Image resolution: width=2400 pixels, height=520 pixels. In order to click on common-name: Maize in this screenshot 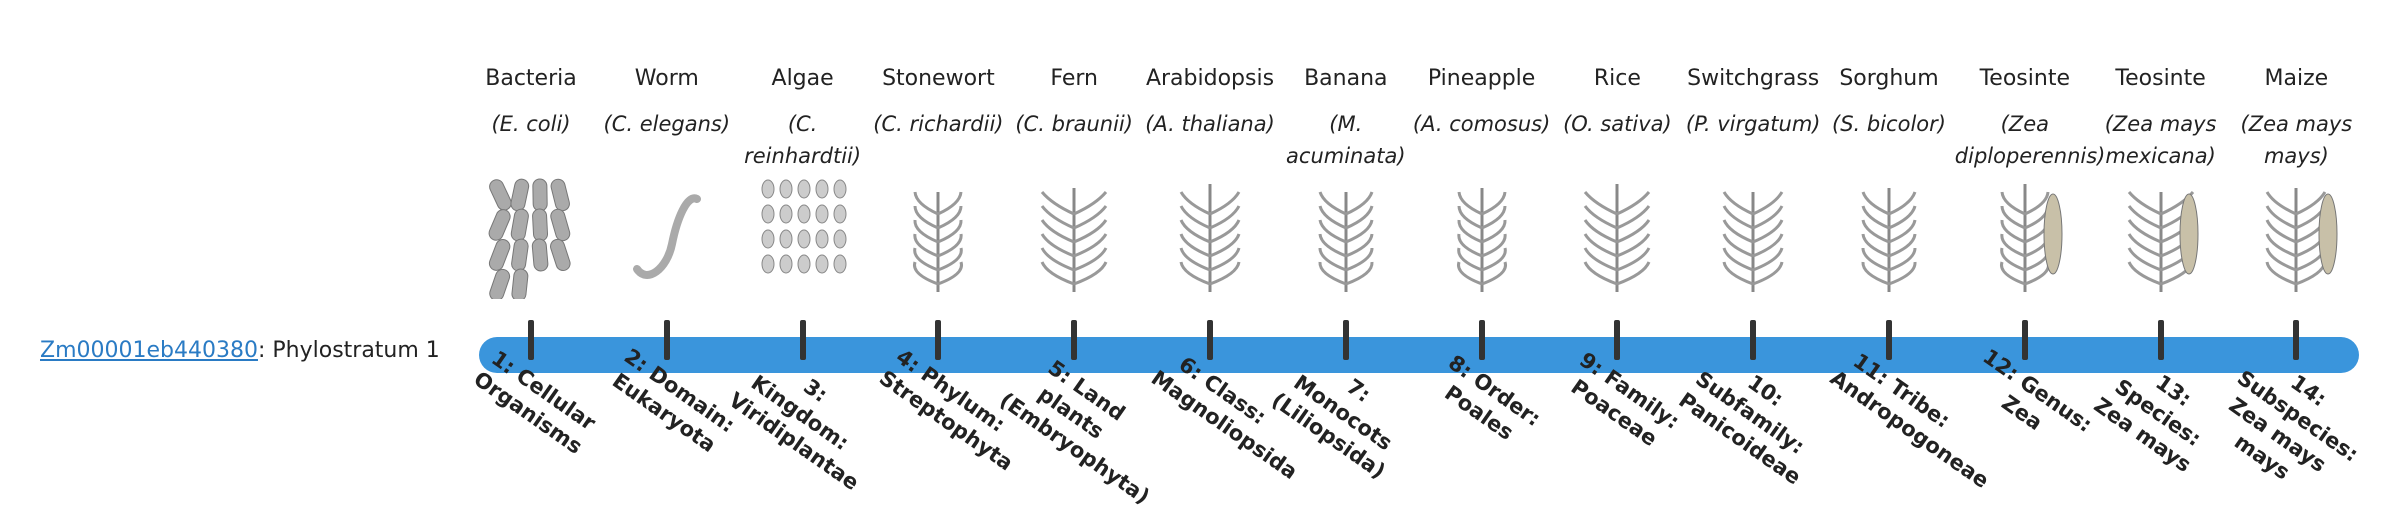, I will do `click(2296, 78)`.